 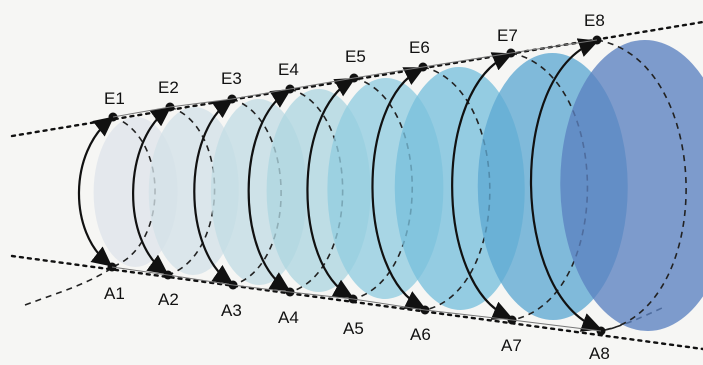 I want to click on label-e6: E6, so click(x=419, y=47).